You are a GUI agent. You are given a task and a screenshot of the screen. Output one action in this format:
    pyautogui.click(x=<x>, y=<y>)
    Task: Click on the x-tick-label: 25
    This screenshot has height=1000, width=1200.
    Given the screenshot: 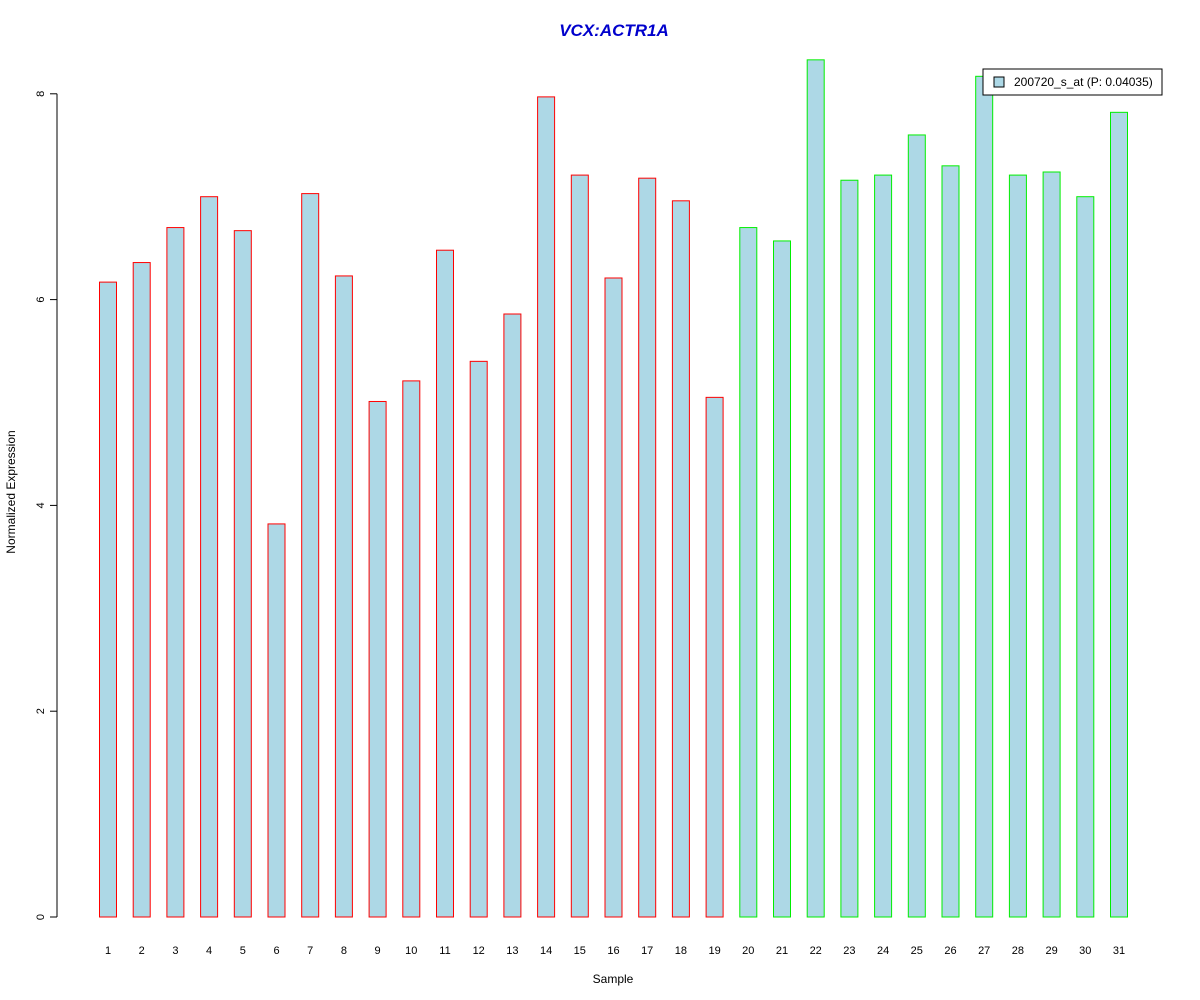 What is the action you would take?
    pyautogui.click(x=917, y=951)
    